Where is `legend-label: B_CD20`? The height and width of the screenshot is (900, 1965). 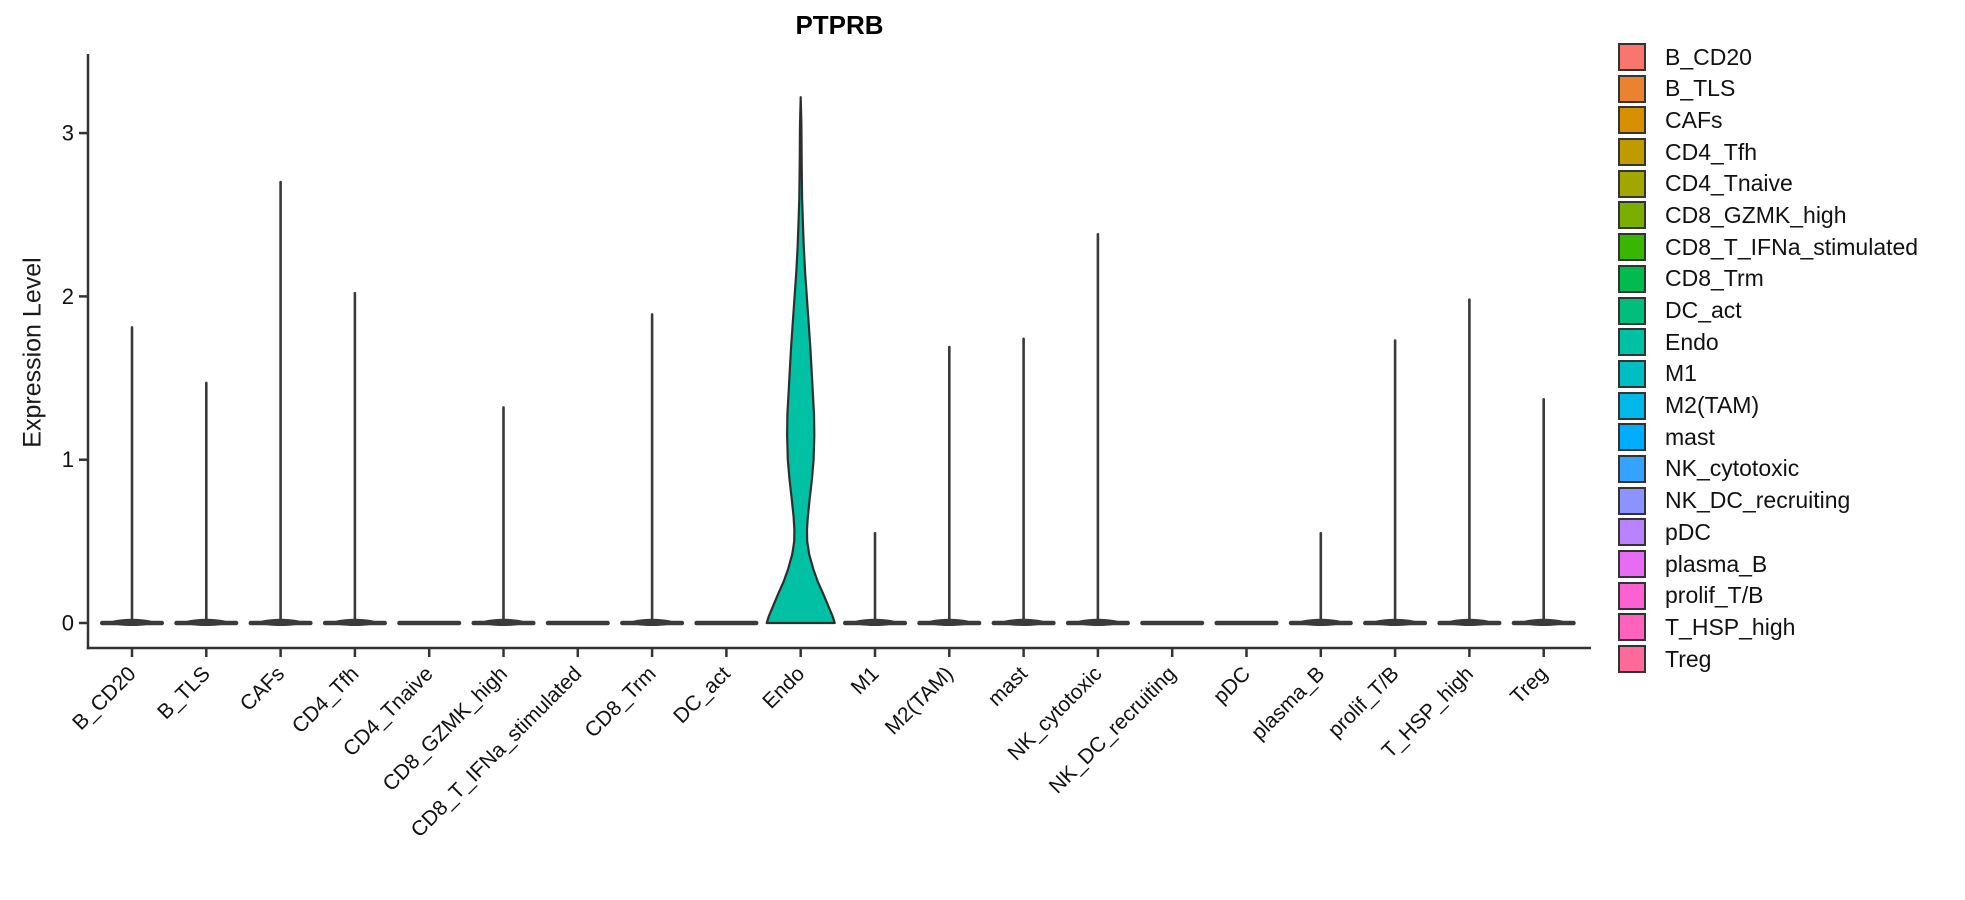 legend-label: B_CD20 is located at coordinates (1708, 56).